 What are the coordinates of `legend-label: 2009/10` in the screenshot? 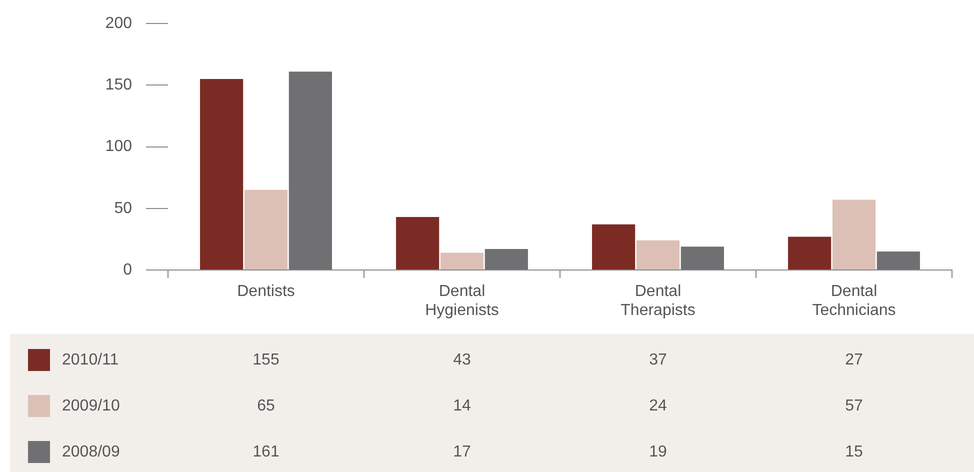 It's located at (91, 405).